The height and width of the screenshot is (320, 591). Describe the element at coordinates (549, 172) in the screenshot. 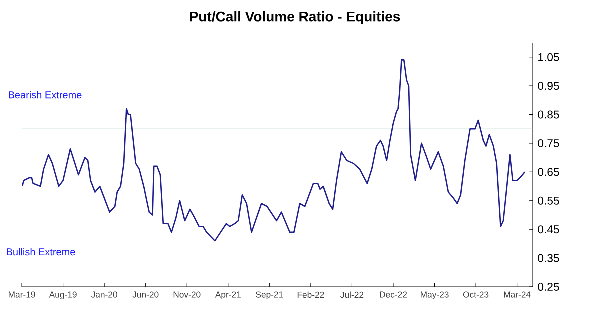

I see `y-tick-label: 0.65` at that location.